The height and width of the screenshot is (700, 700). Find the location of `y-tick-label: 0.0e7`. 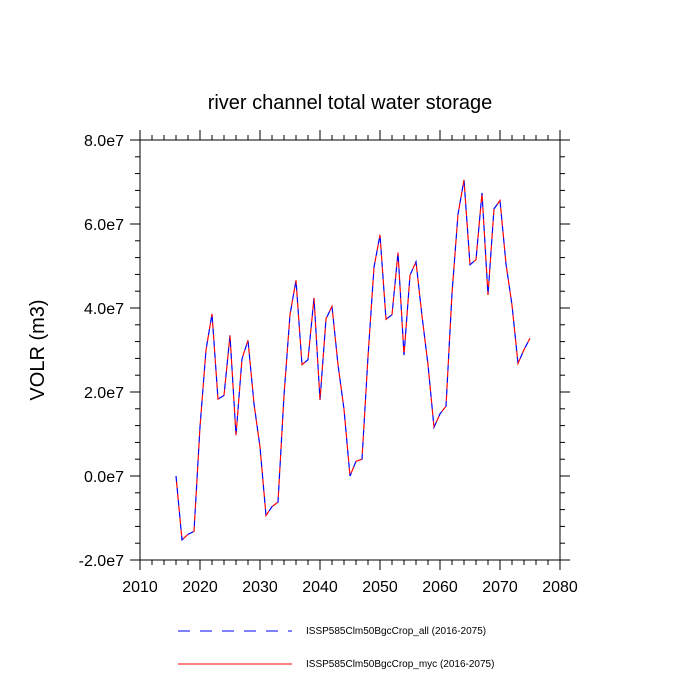

y-tick-label: 0.0e7 is located at coordinates (104, 477).